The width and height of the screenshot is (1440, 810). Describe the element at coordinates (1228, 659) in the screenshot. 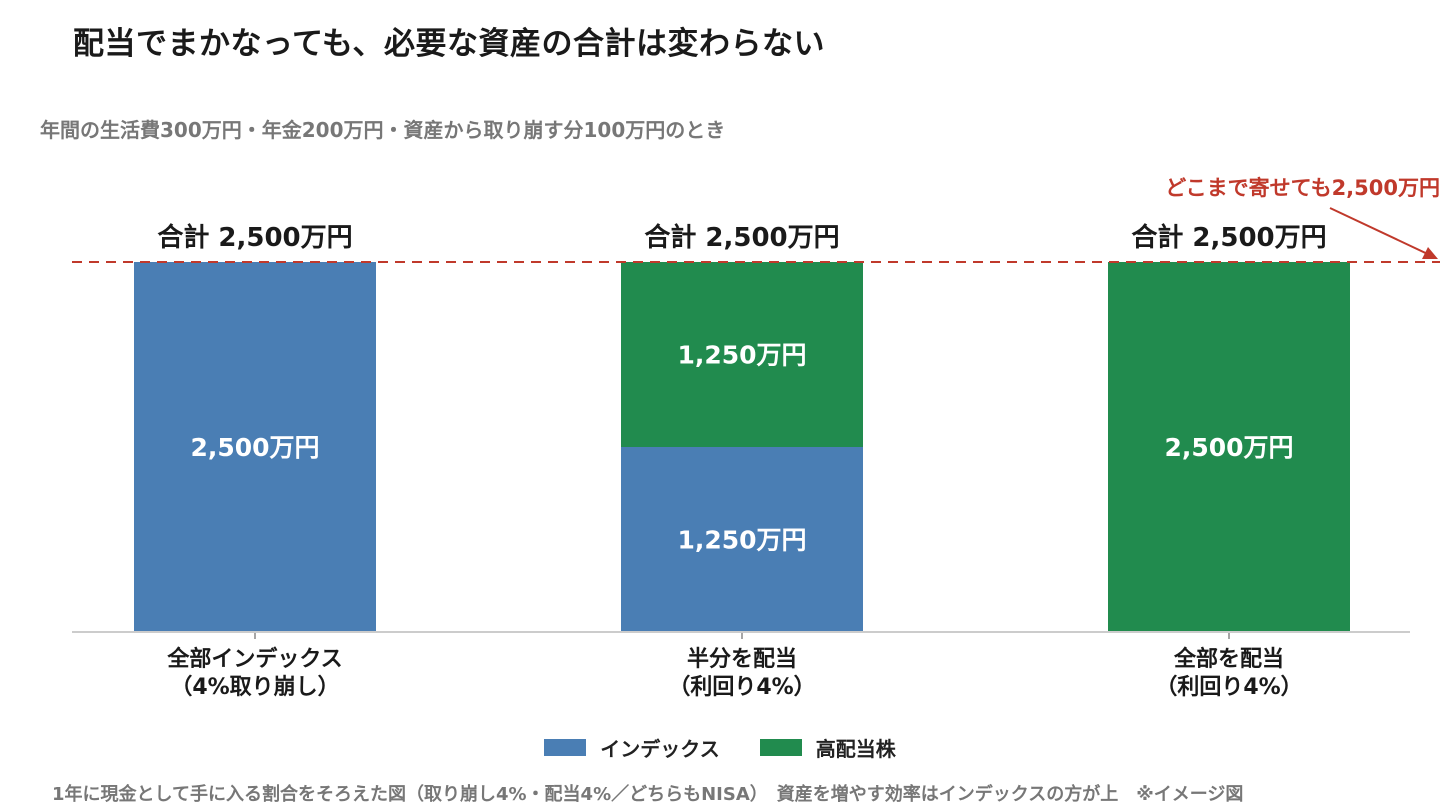

I see `x-tick-label: 全部を配当` at that location.